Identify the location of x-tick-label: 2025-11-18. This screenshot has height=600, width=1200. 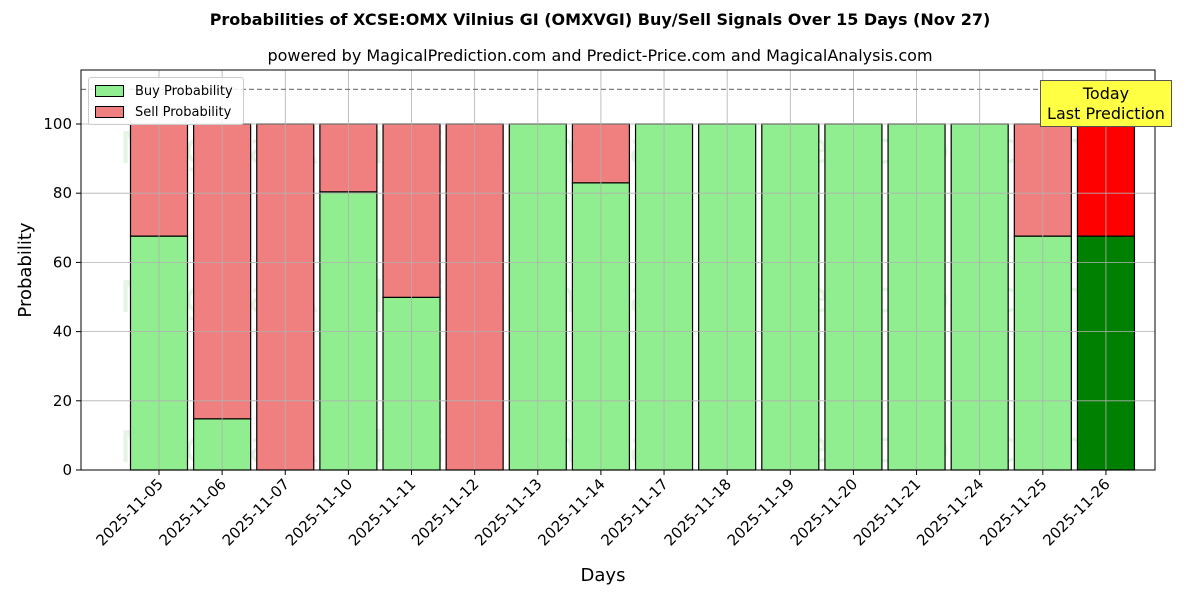
(698, 512).